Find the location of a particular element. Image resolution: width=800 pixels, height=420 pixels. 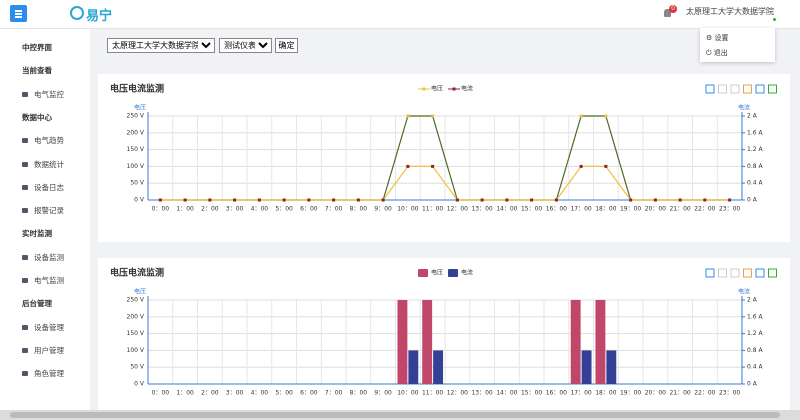

x-tick-label: 3：00 is located at coordinates (235, 393).